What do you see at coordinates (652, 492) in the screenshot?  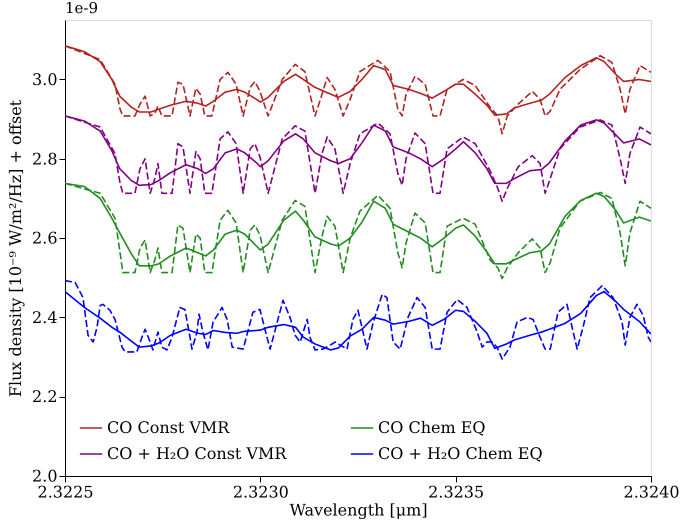 I see `x-tick-label: 2.3240` at bounding box center [652, 492].